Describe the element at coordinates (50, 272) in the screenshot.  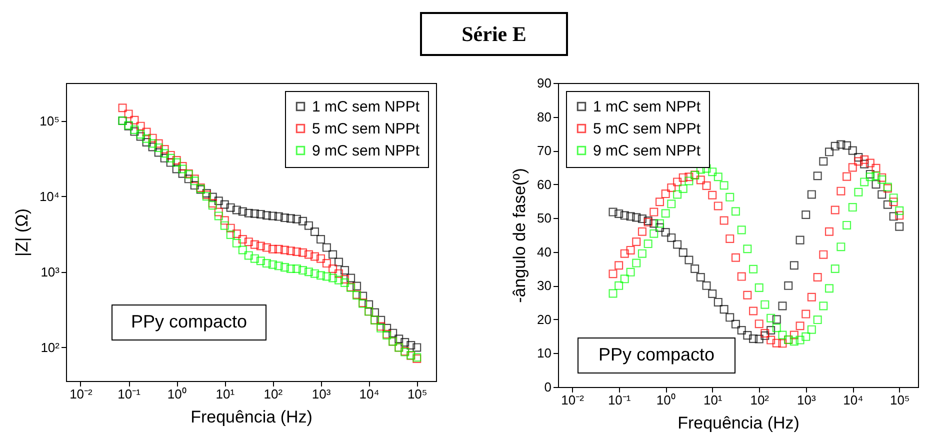
I see `y-tick-label: 10³` at that location.